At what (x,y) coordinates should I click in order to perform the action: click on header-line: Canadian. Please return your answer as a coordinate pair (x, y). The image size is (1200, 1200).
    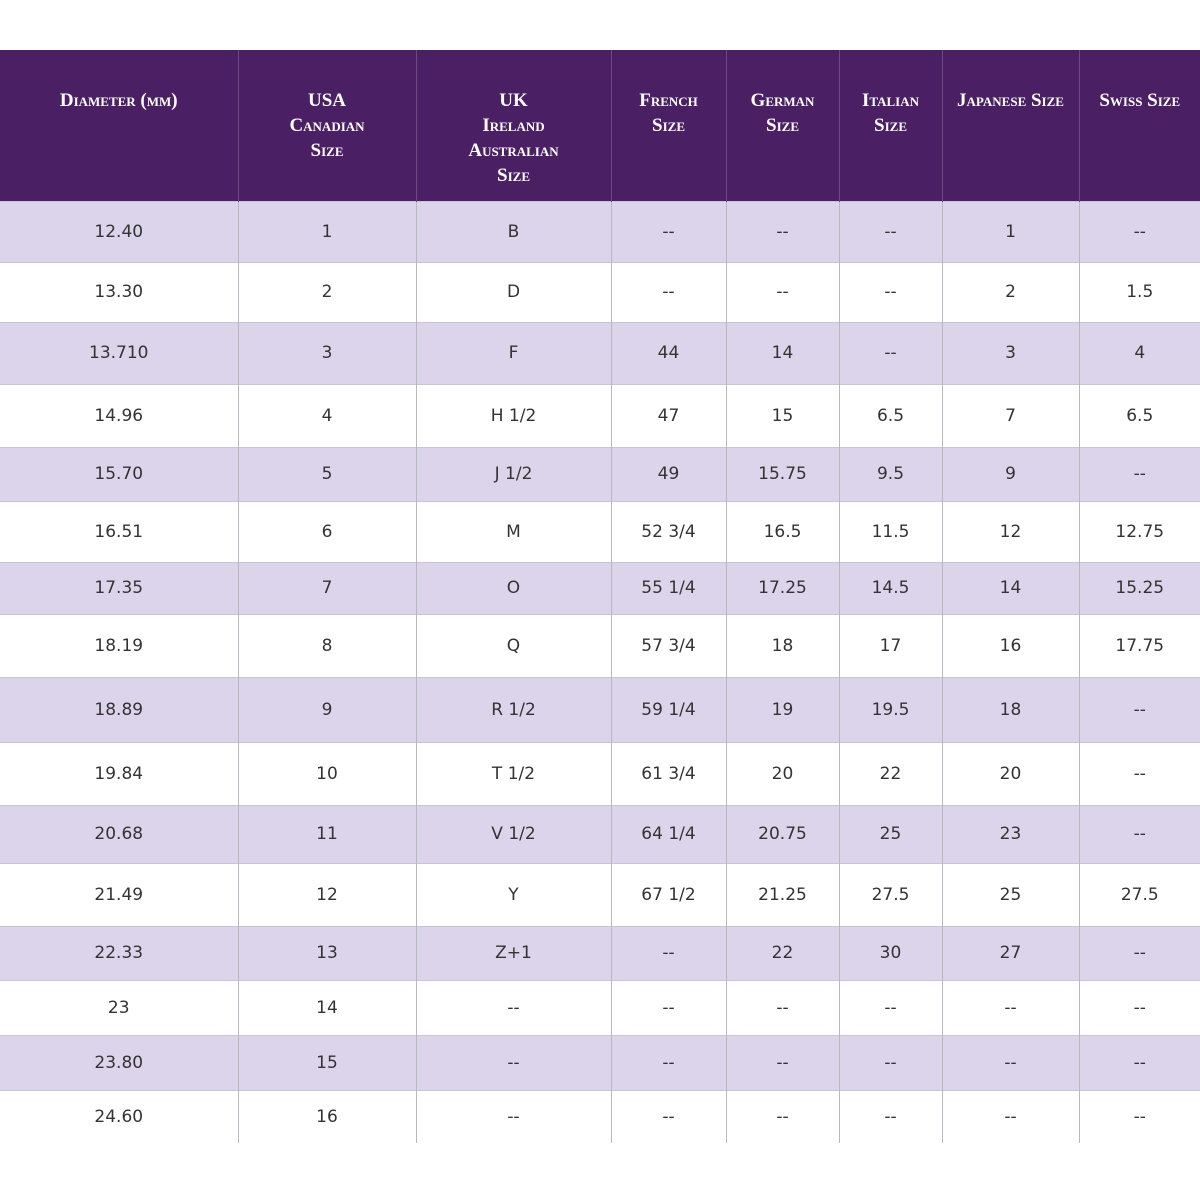
    Looking at the image, I should click on (327, 125).